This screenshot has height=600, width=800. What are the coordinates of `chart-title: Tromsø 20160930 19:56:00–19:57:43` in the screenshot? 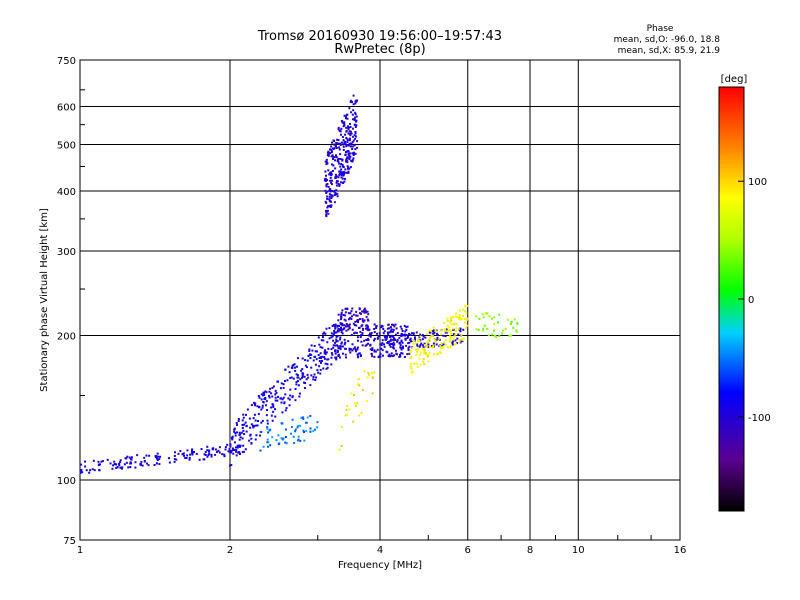 It's located at (379, 36).